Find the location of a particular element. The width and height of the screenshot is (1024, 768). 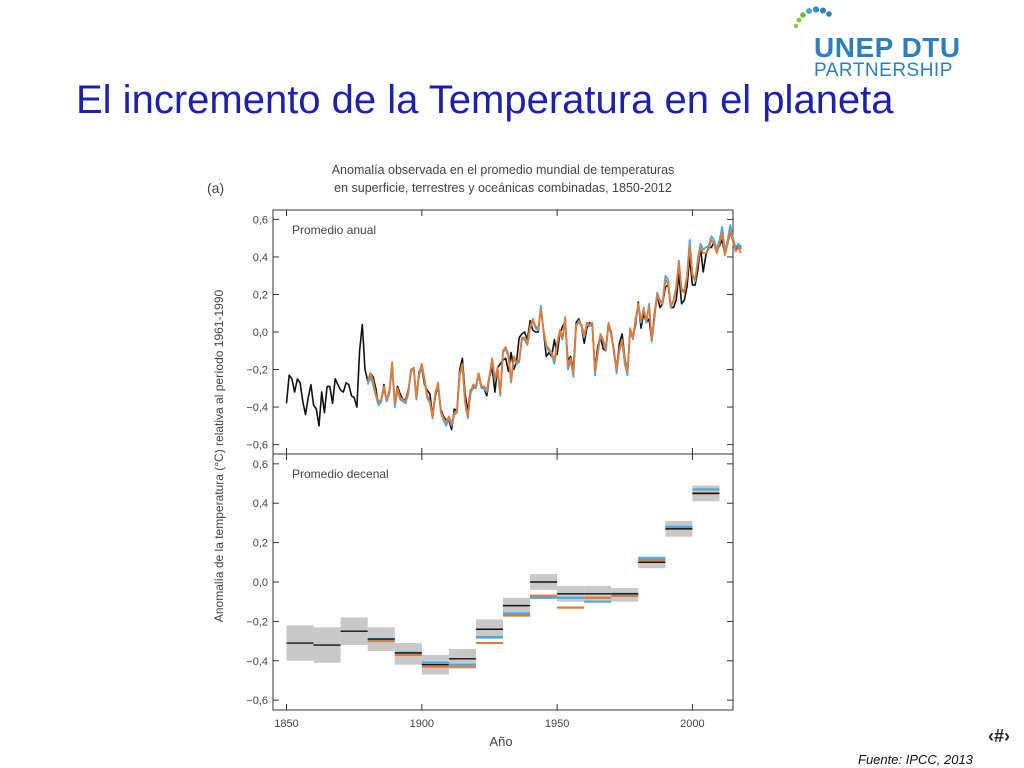

panel-frame is located at coordinates (503, 332).